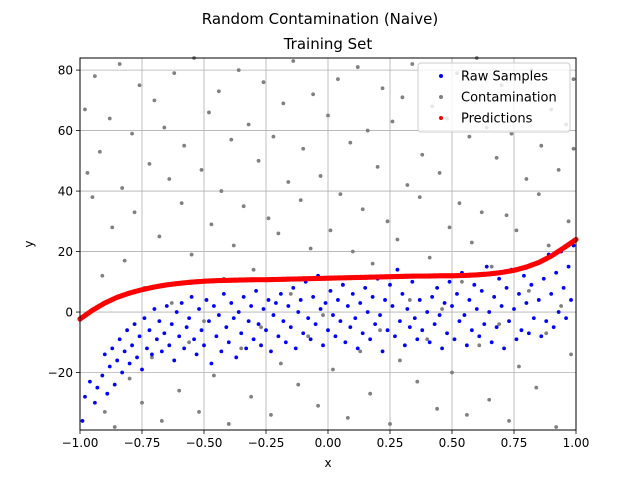 Image resolution: width=640 pixels, height=480 pixels. What do you see at coordinates (452, 443) in the screenshot?
I see `x-tick-label: 0.50` at bounding box center [452, 443].